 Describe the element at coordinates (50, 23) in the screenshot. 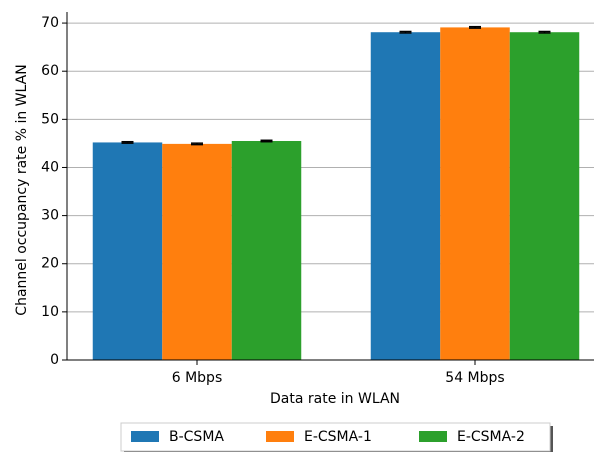

I see `y-tick-label: 70` at that location.